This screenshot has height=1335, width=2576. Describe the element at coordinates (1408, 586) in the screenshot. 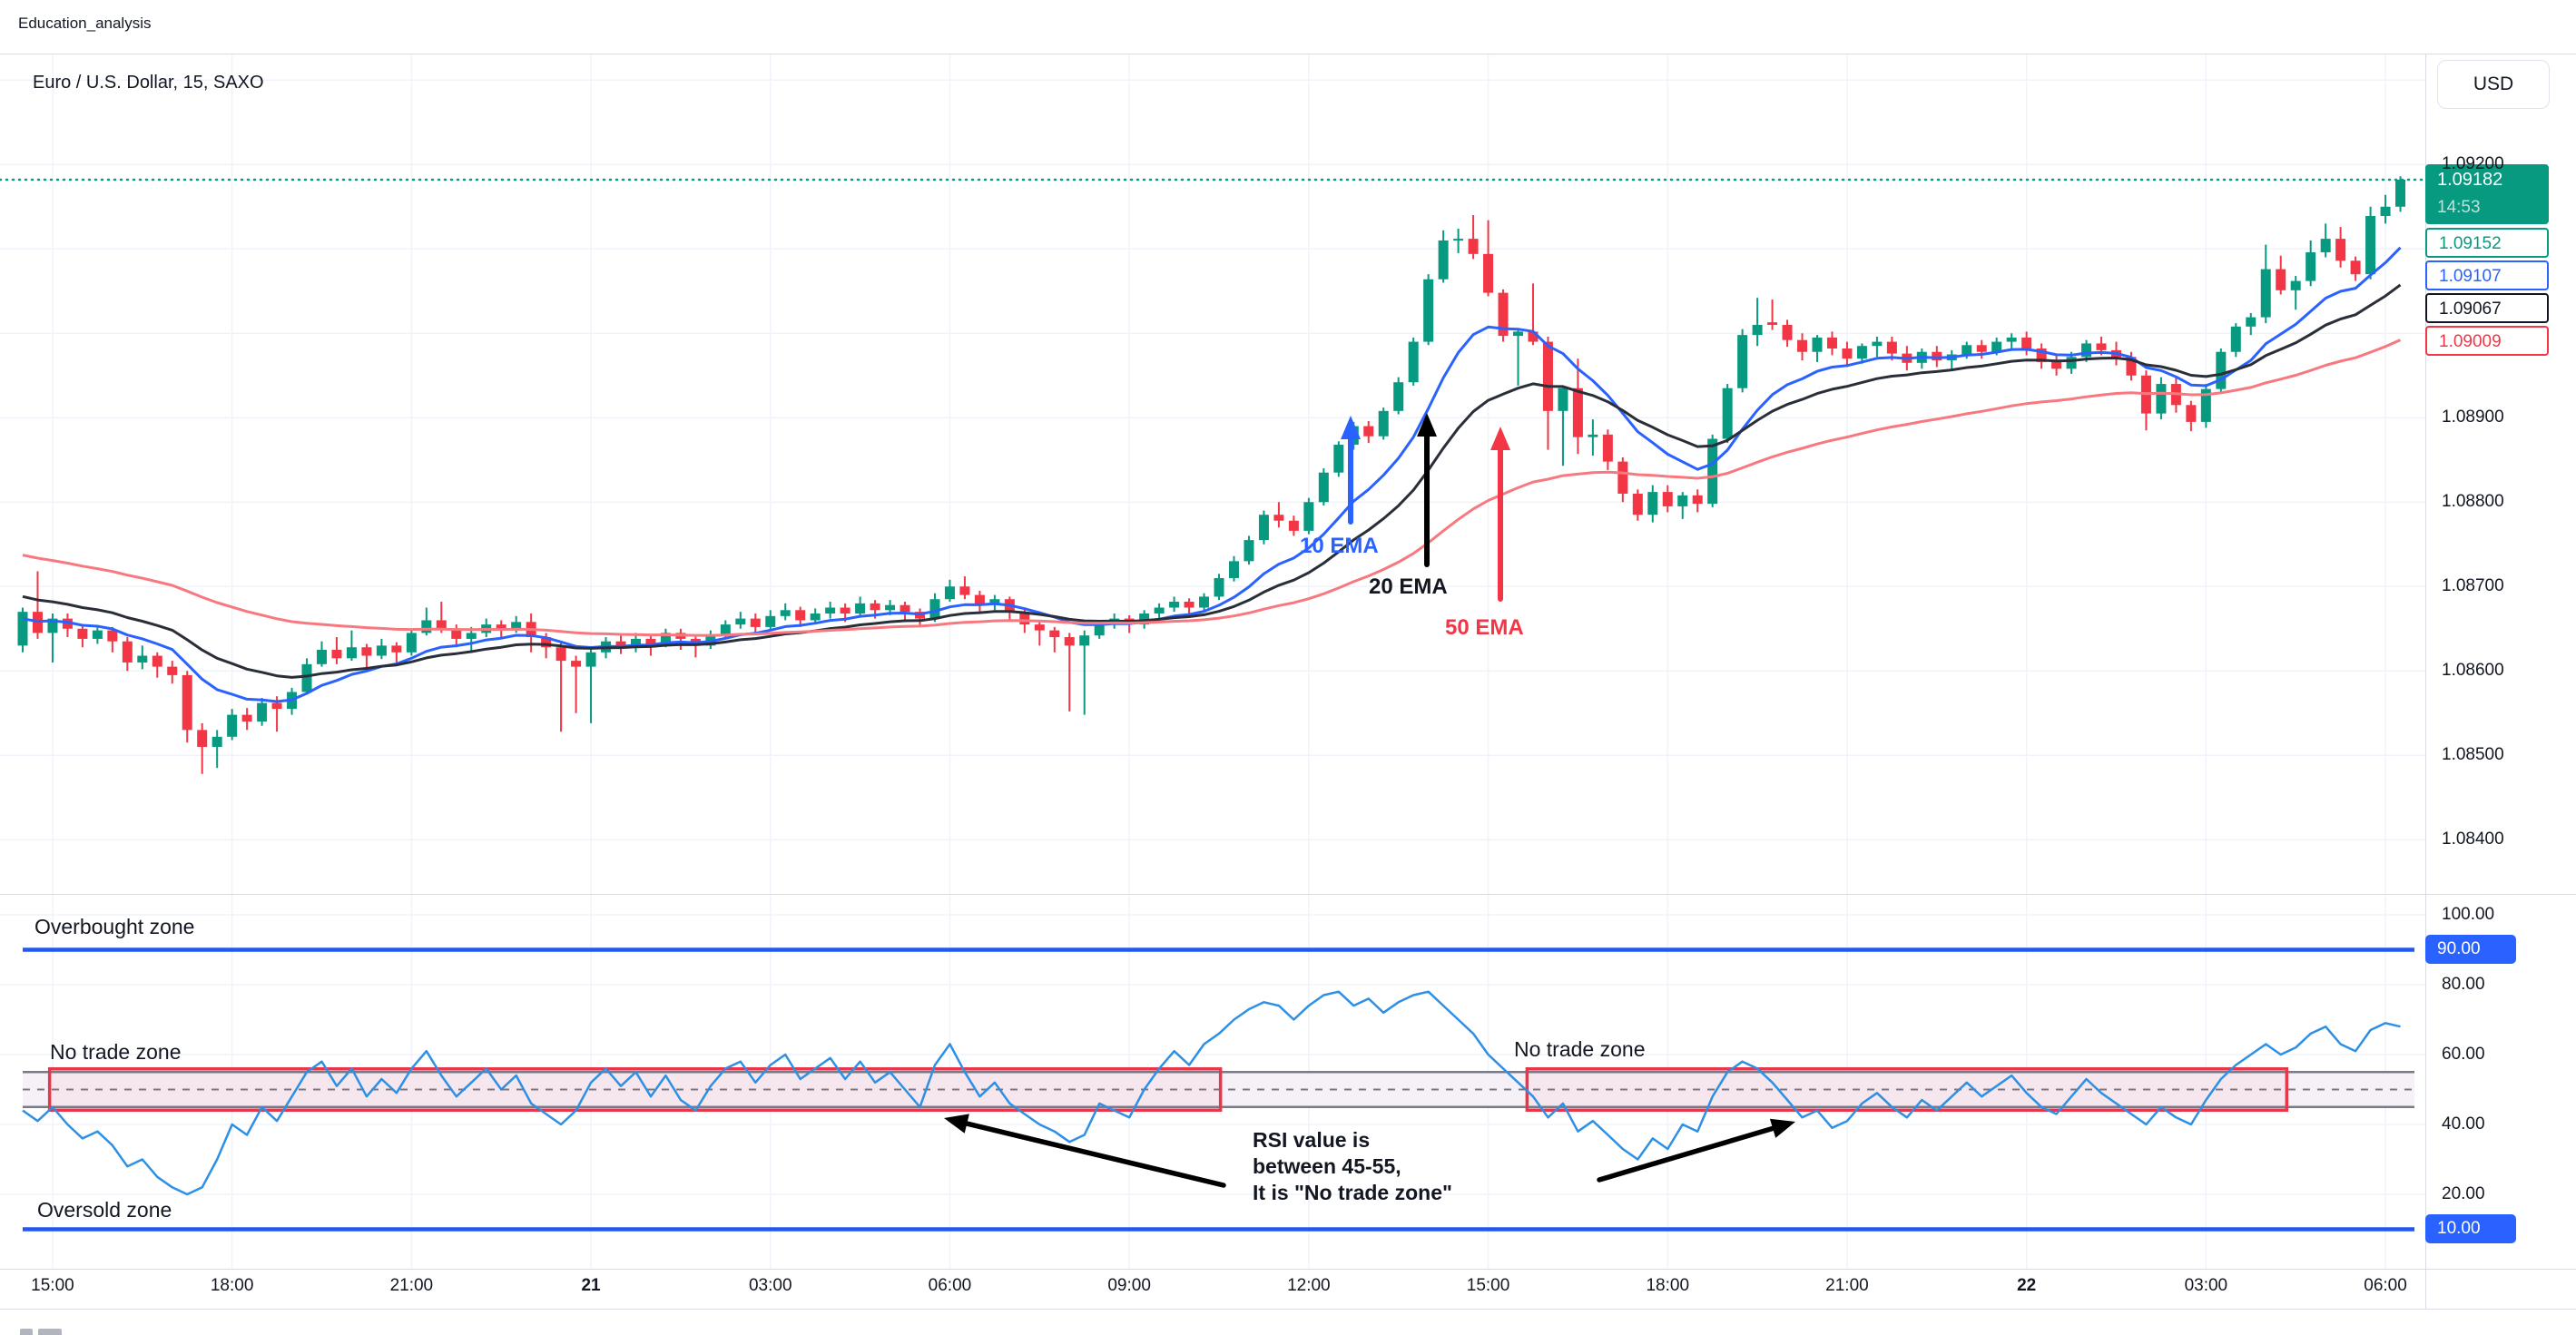

I see `ema20-label: 20 EMA` at that location.